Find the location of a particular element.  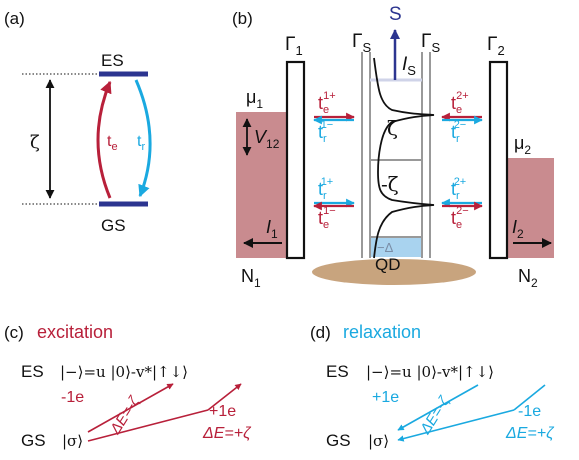

panel-d-es-label: ES is located at coordinates (337, 371).